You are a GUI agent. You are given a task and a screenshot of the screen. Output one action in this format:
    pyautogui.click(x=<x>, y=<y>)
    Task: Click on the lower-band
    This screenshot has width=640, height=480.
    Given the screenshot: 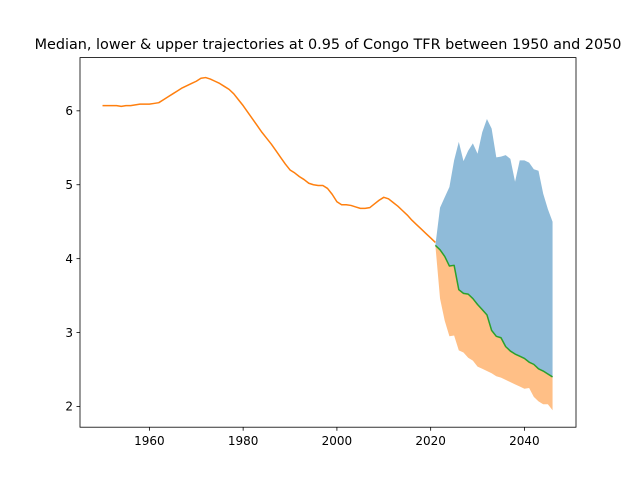 What is the action you would take?
    pyautogui.click(x=494, y=328)
    